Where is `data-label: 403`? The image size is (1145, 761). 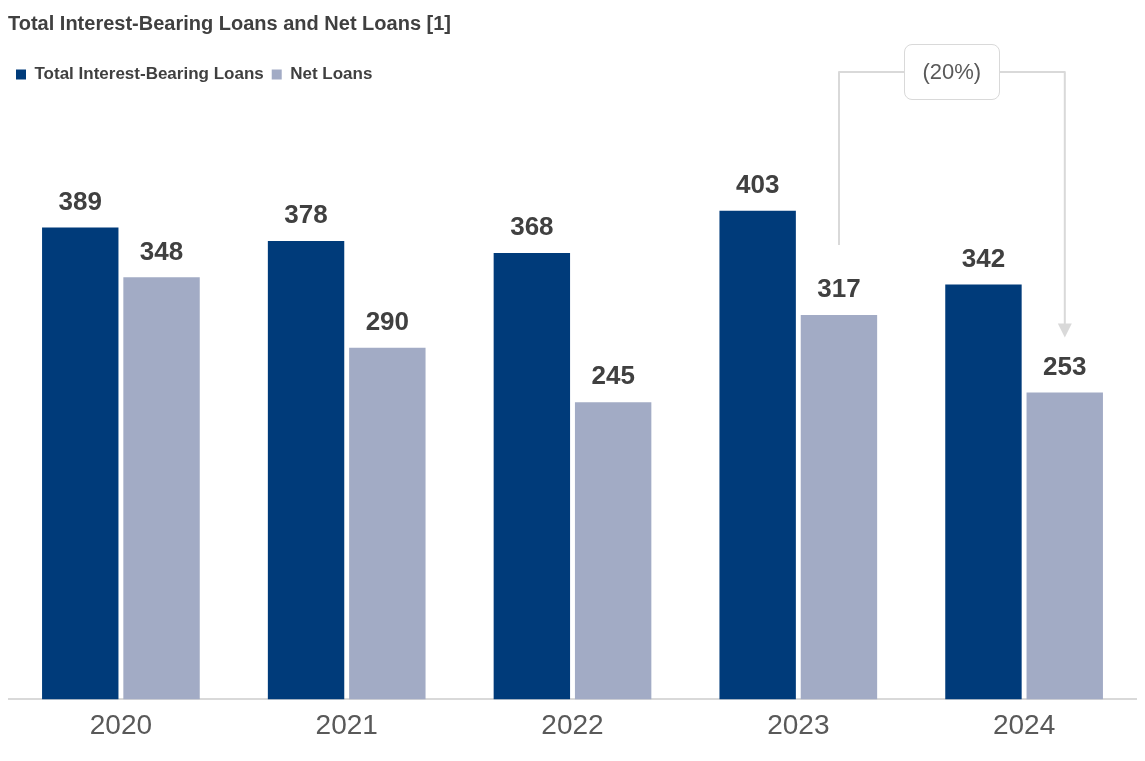 data-label: 403 is located at coordinates (757, 183).